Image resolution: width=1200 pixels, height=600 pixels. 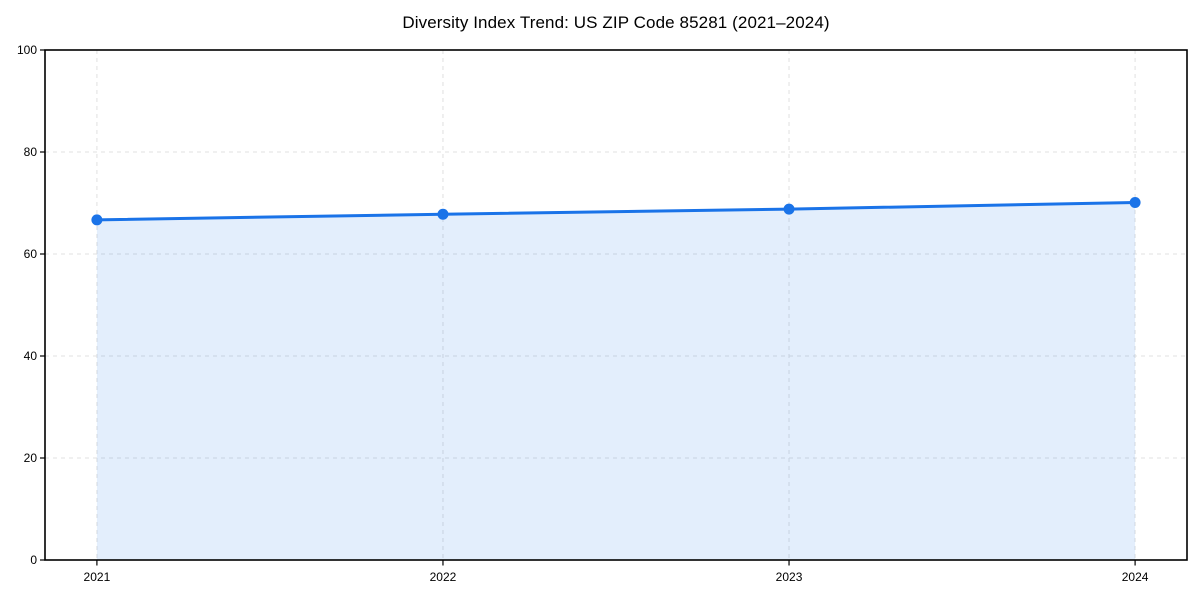 What do you see at coordinates (789, 577) in the screenshot?
I see `x-tick-label-2023: 2023` at bounding box center [789, 577].